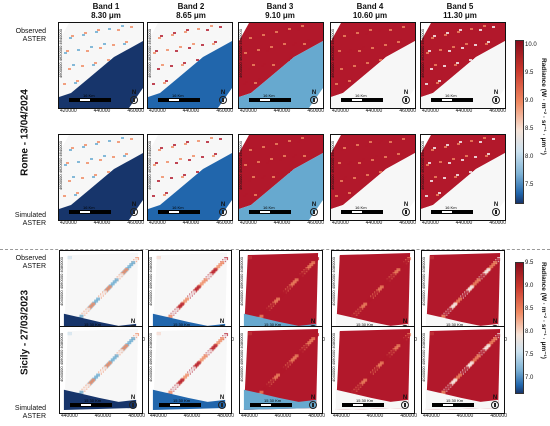 Image resolution: width=550 pixels, height=426 pixels. Describe the element at coordinates (529, 286) in the screenshot. I see `sicily-cbar-tick: 9.0` at that location.